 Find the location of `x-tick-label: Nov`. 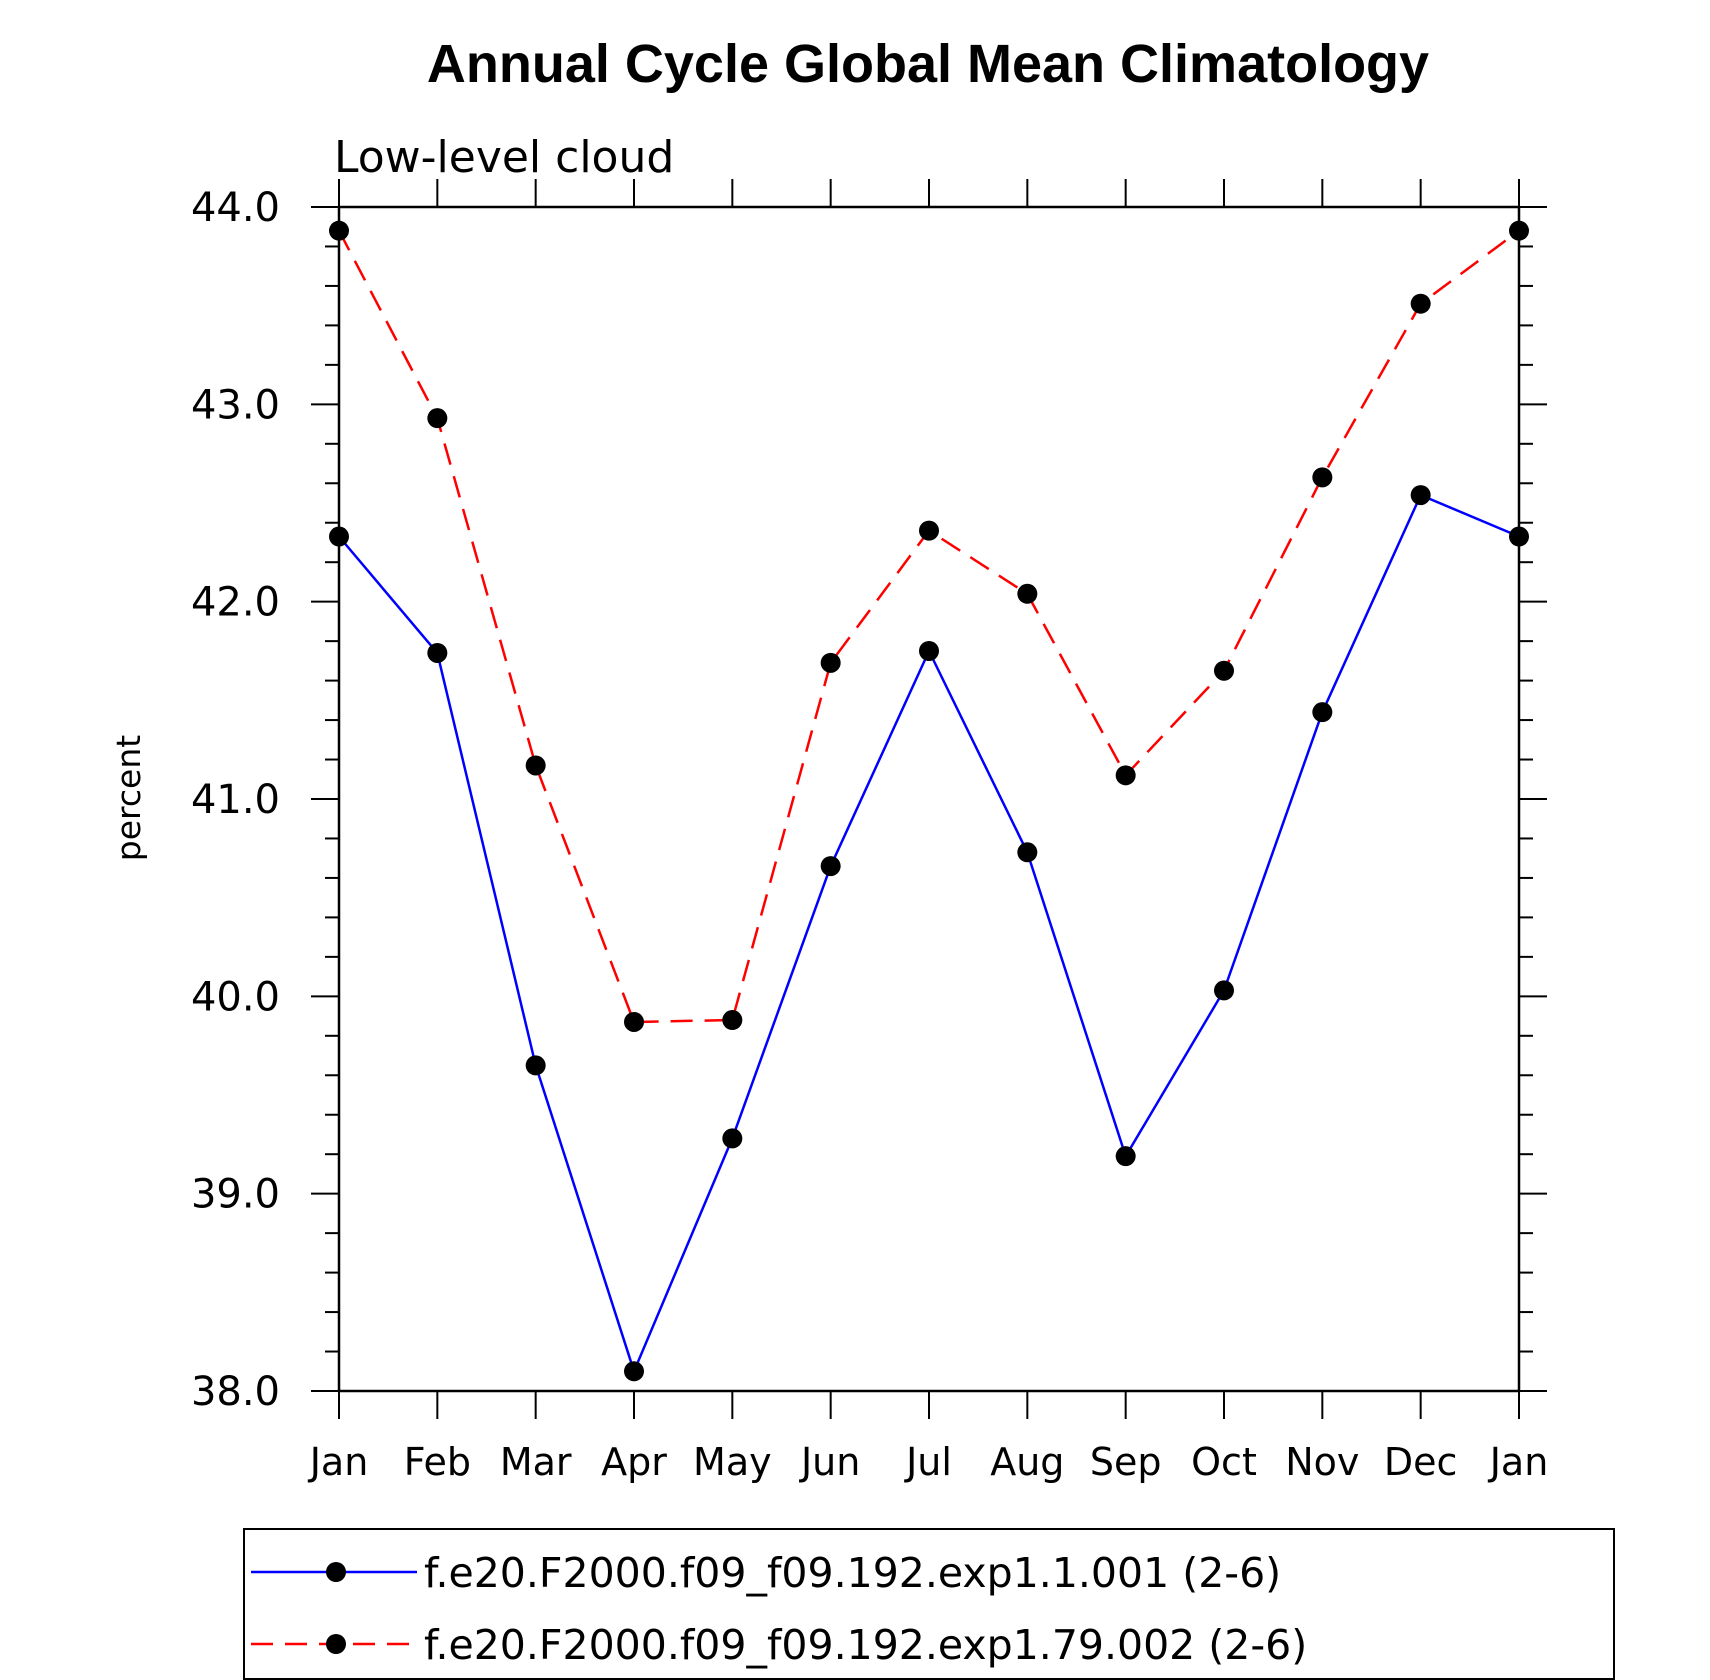

x-tick-label: Nov is located at coordinates (1322, 1462).